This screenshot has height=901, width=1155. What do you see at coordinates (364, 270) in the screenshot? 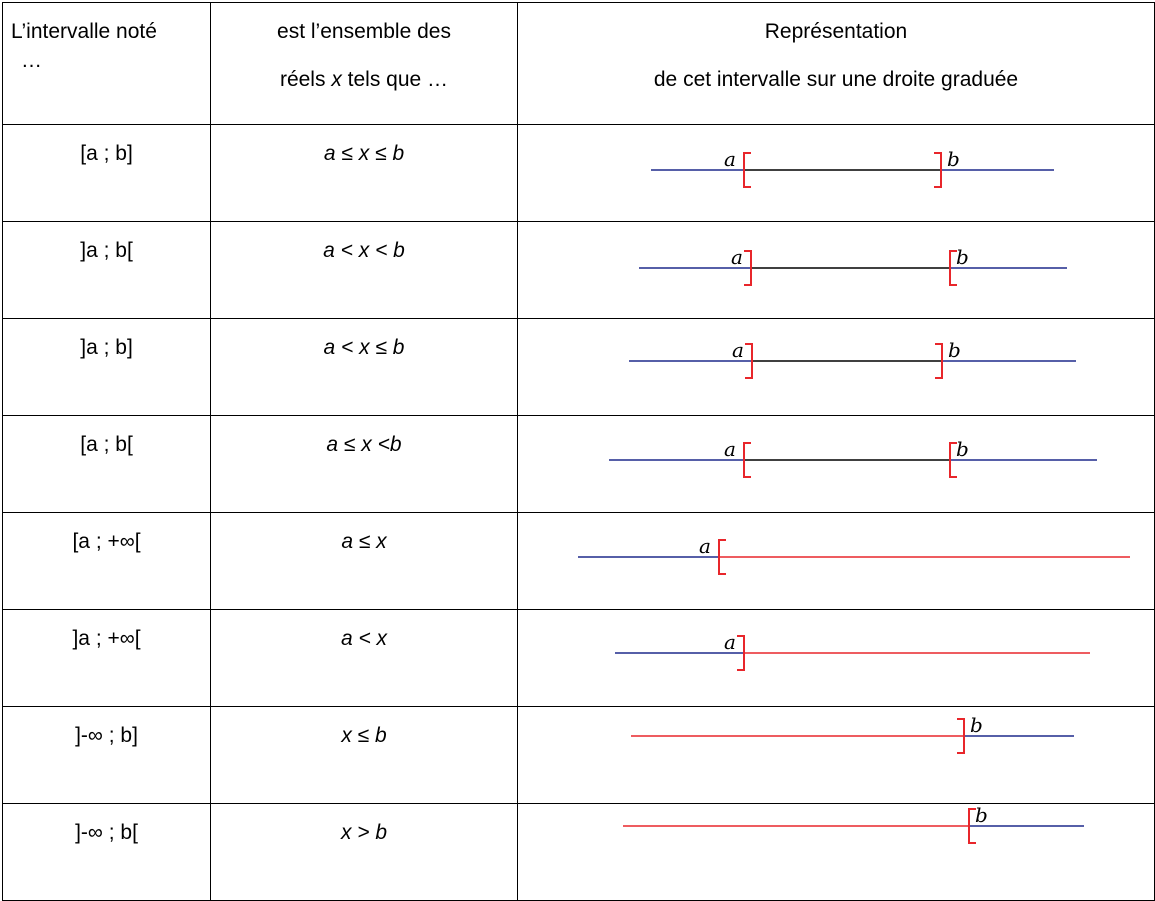
I see `condition-cell: a < x < b` at bounding box center [364, 270].